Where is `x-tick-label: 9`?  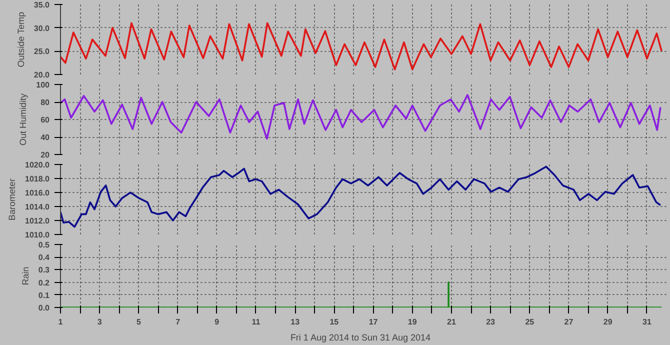 x-tick-label: 9 is located at coordinates (217, 322).